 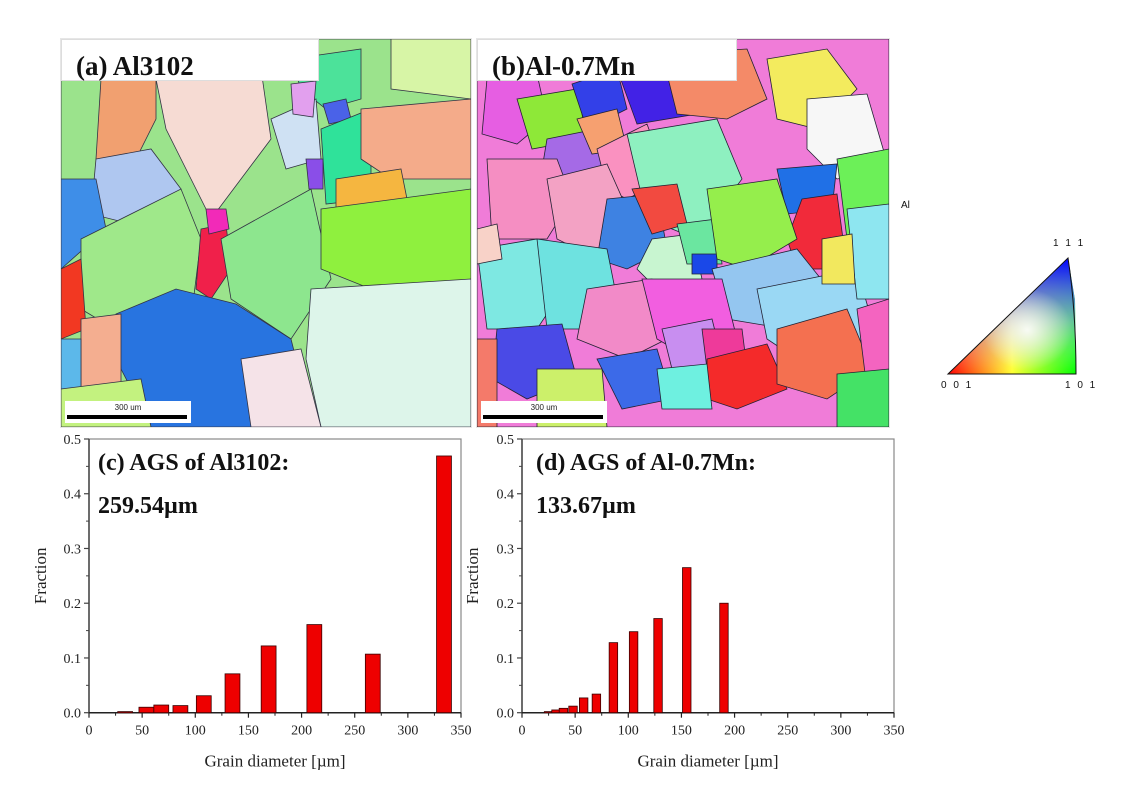 I want to click on scale-bar-line-a, so click(x=127, y=417).